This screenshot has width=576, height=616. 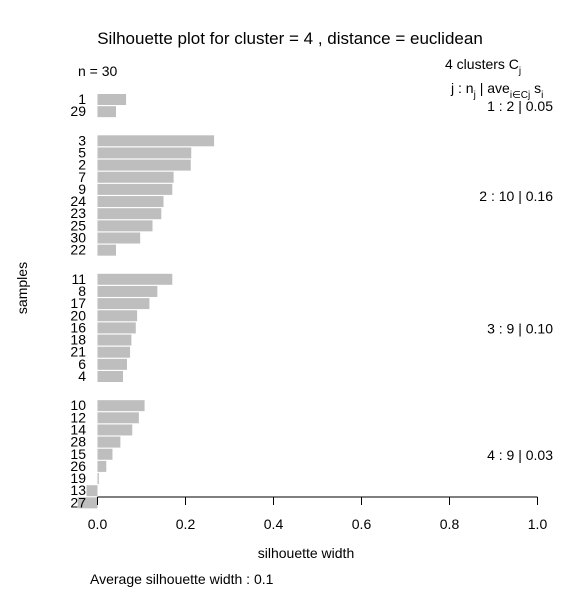 What do you see at coordinates (22, 288) in the screenshot?
I see `y-axis-label: samples` at bounding box center [22, 288].